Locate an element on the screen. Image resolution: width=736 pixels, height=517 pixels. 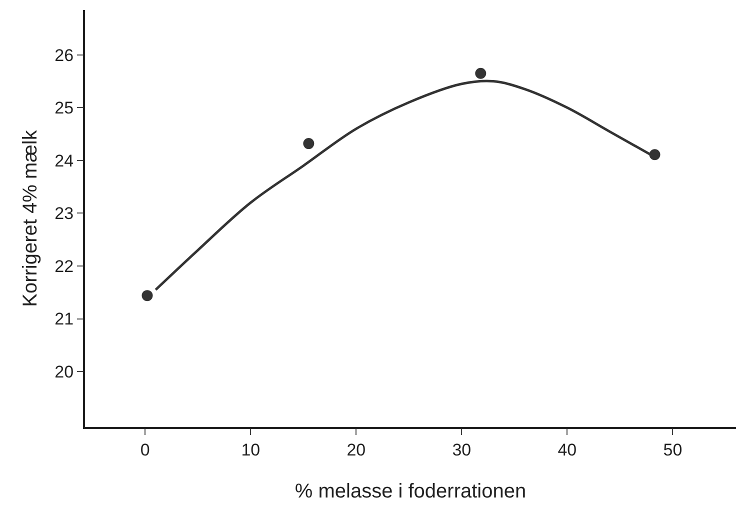
y-axis-title: Korrigeret 4% mælk is located at coordinates (31, 218).